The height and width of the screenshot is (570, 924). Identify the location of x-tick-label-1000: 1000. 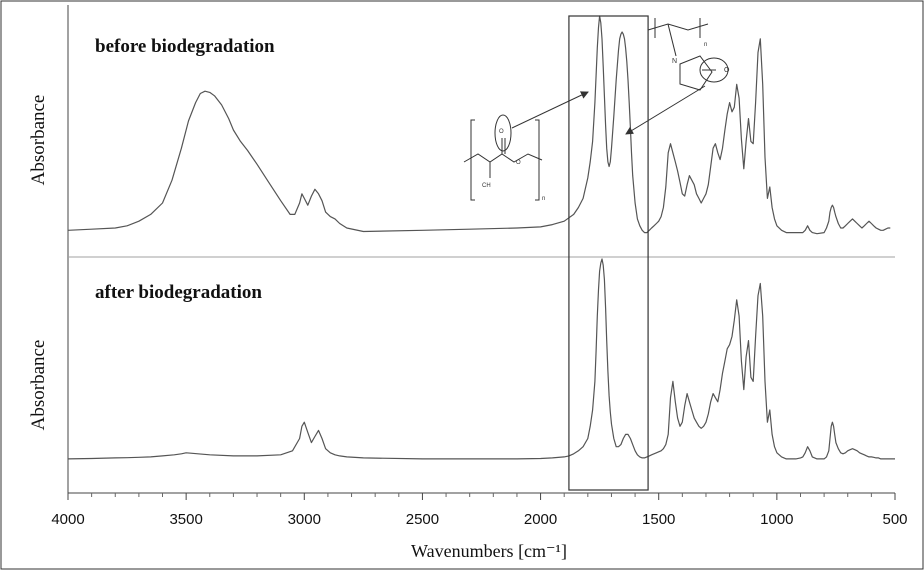
(776, 519).